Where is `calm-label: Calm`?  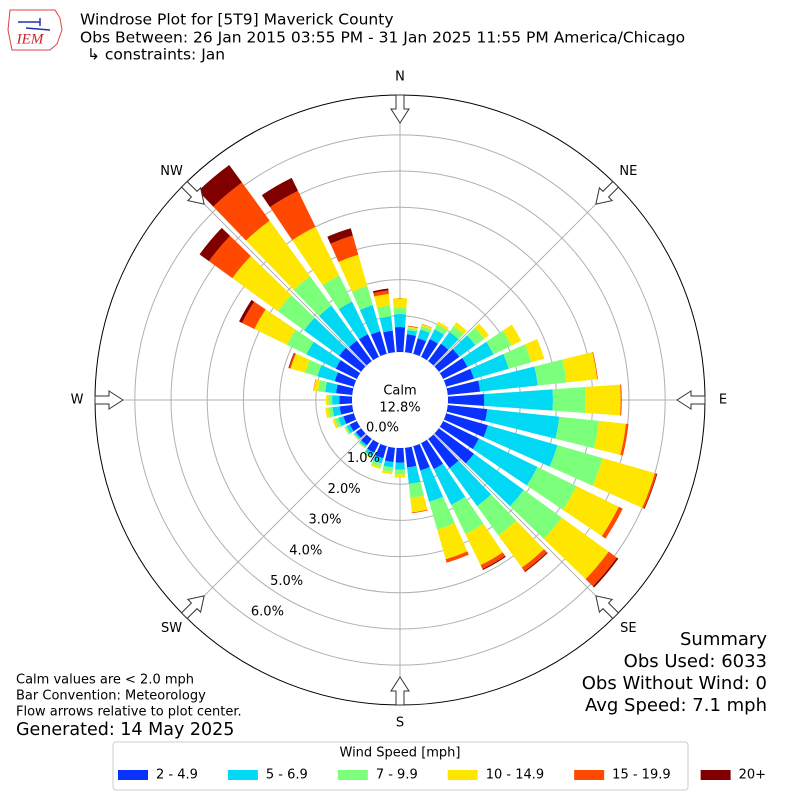 calm-label: Calm is located at coordinates (399, 391).